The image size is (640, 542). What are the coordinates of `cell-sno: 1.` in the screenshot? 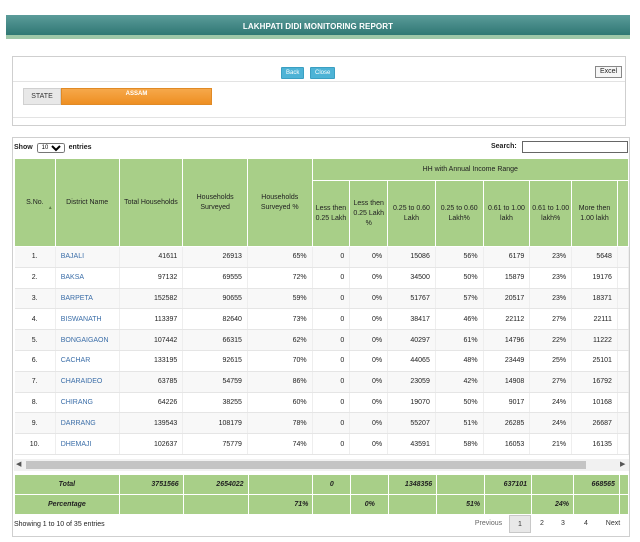 It's located at (35, 257).